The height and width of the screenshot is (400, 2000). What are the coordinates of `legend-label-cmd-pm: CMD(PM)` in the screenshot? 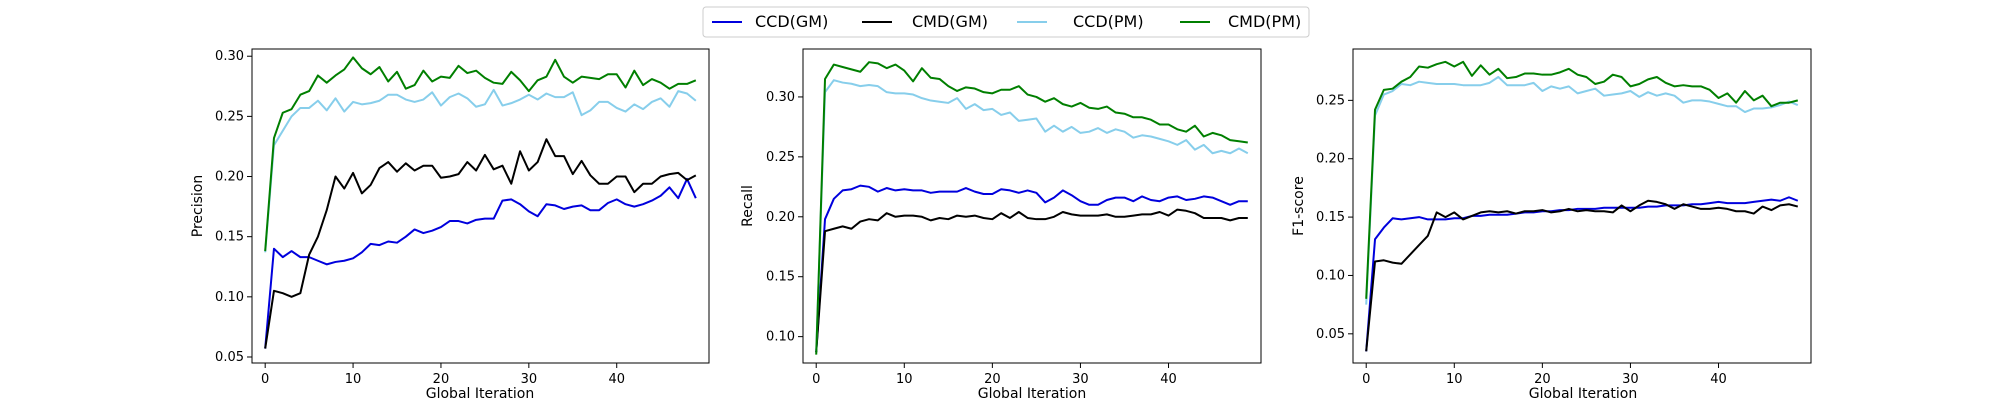 It's located at (1264, 21).